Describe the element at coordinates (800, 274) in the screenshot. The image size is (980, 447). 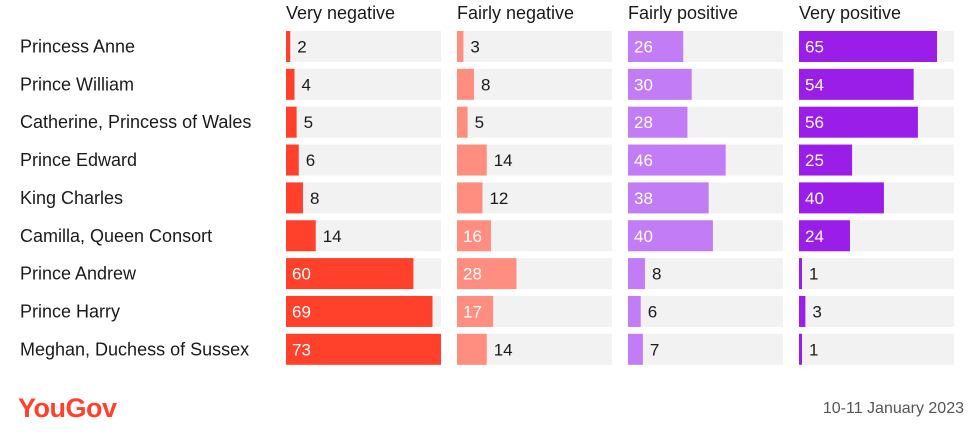
I see `bar-very-positive-prince-andrew` at that location.